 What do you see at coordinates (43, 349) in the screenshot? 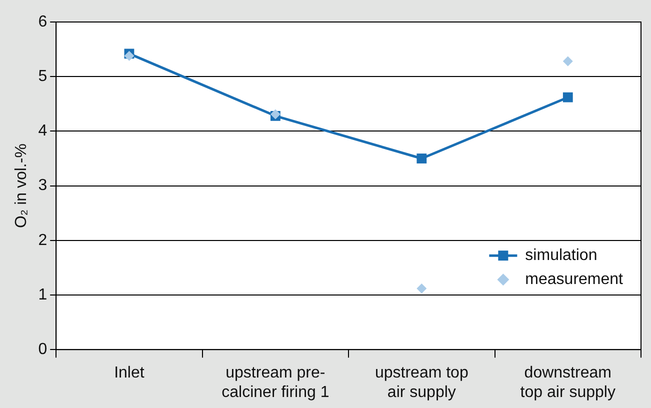
I see `y-tick-label: 0` at bounding box center [43, 349].